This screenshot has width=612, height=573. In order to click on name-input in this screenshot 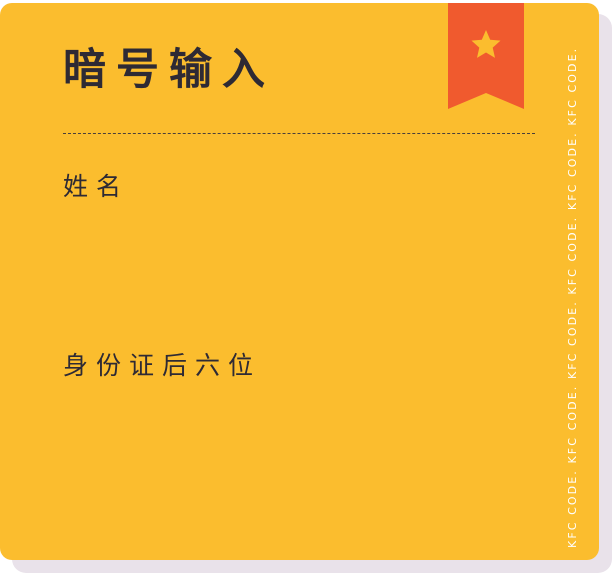, I will do `click(300, 236)`.